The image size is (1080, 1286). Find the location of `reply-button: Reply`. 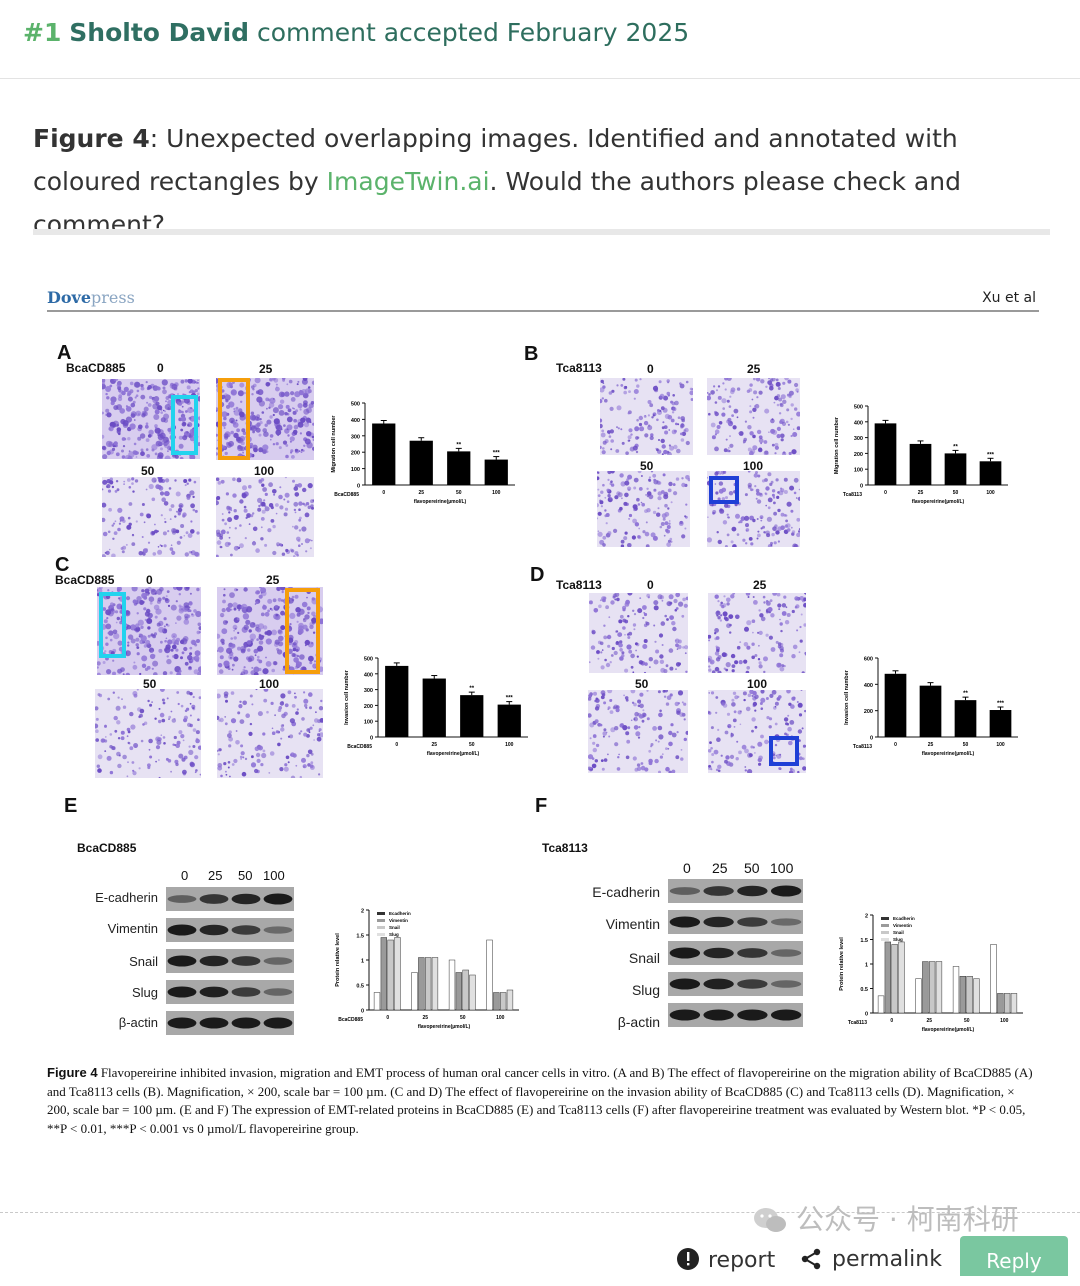

reply-button: Reply is located at coordinates (1014, 1256).